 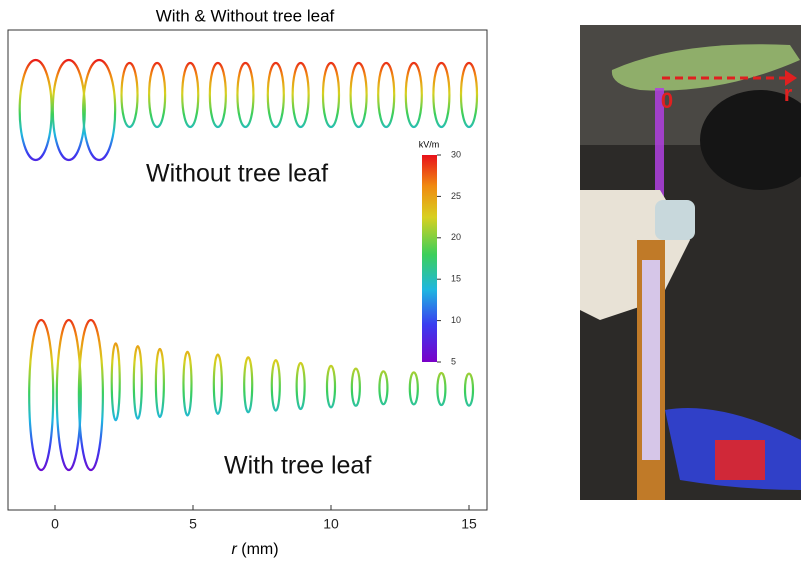 What do you see at coordinates (193, 524) in the screenshot?
I see `x-tick-label: 5` at bounding box center [193, 524].